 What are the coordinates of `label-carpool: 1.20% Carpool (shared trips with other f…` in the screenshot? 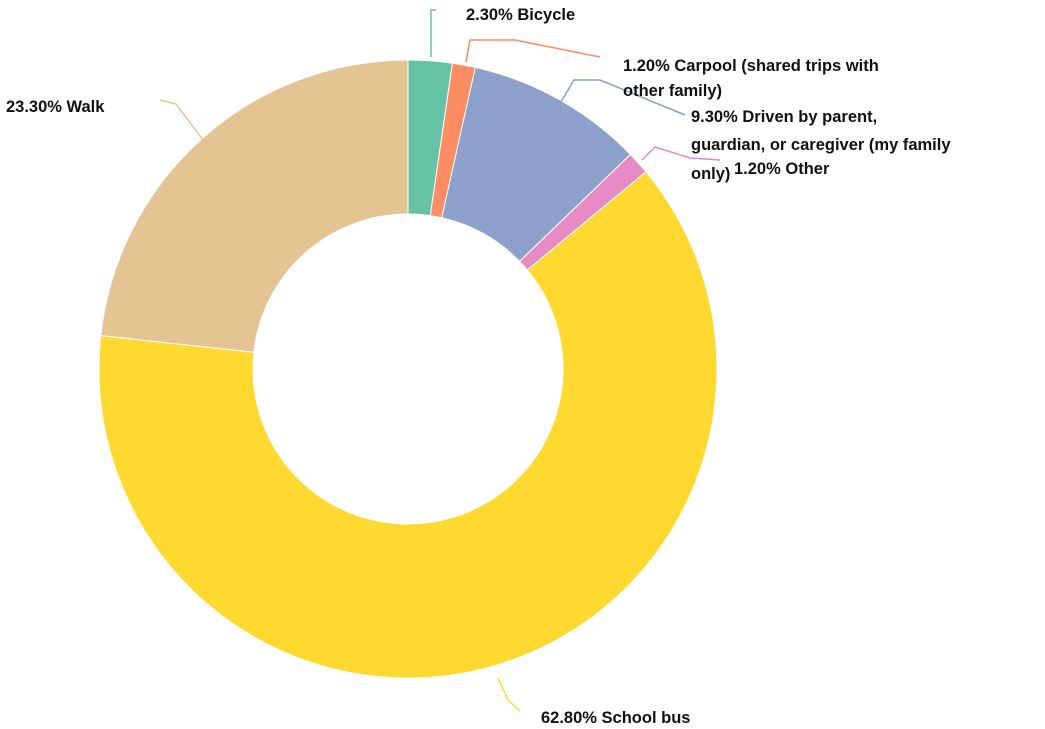 It's located at (753, 78).